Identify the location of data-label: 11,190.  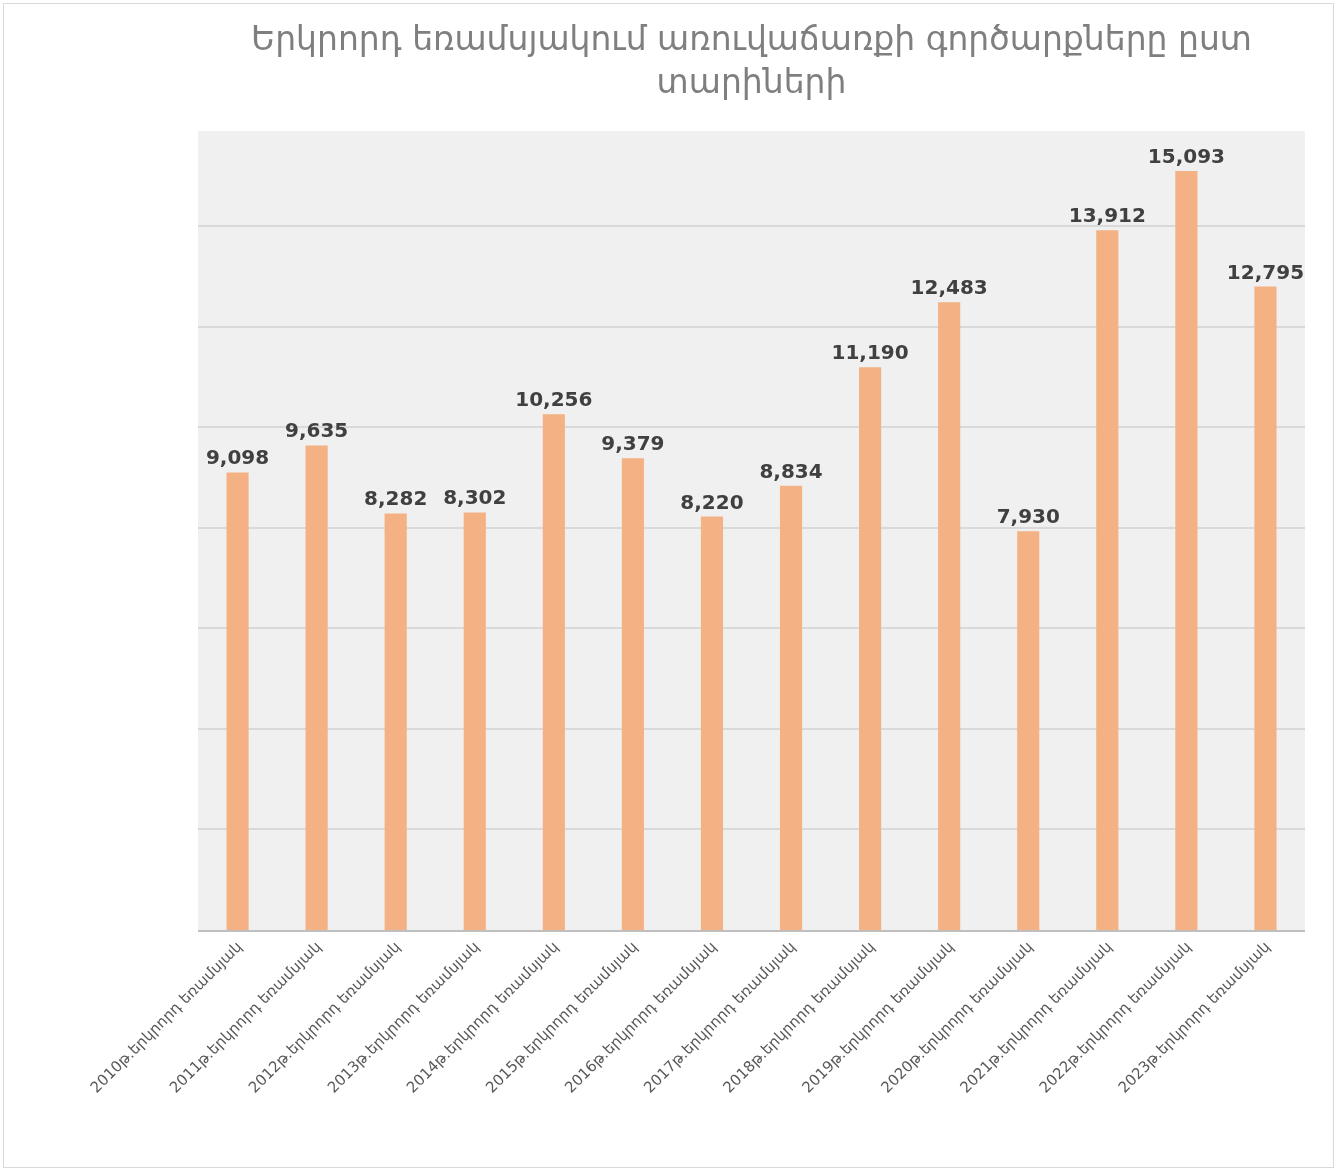
(870, 352).